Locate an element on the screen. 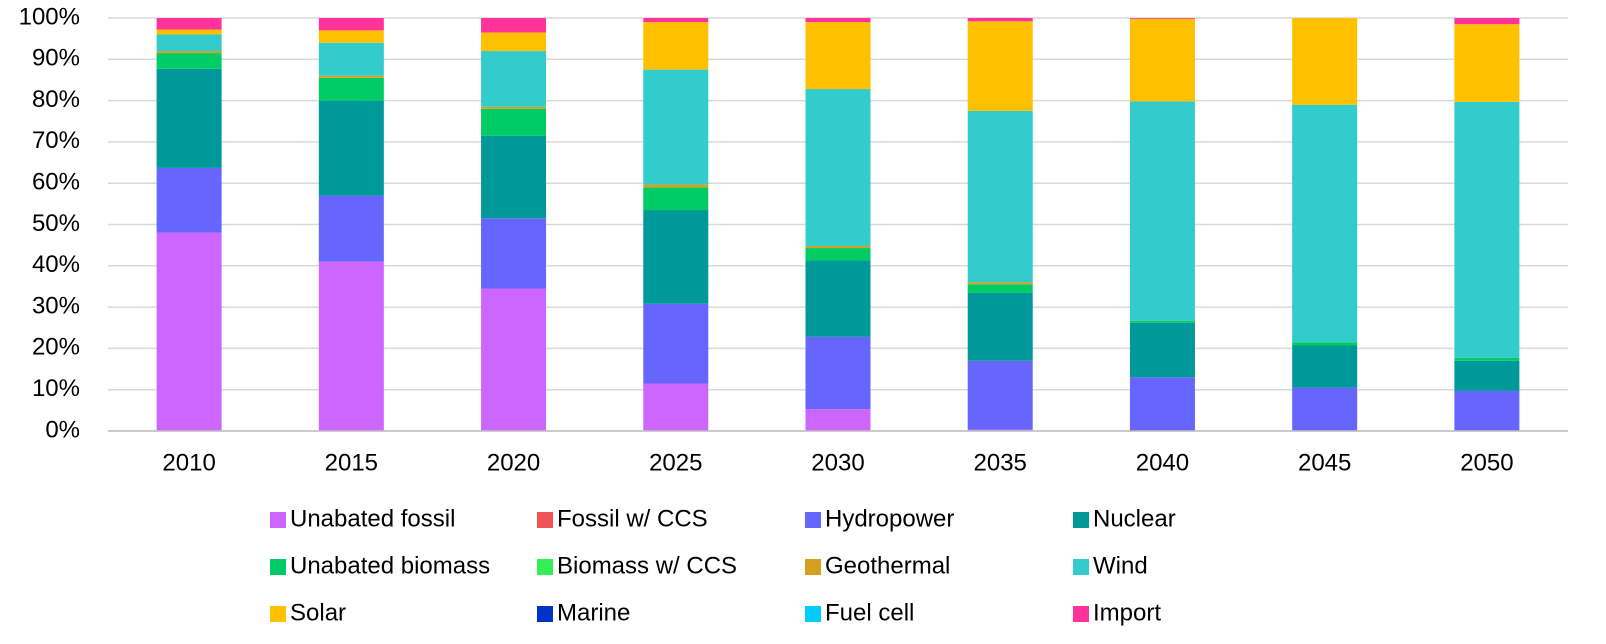 Image resolution: width=1606 pixels, height=644 pixels. x-tick-label: 2045 is located at coordinates (1324, 462).